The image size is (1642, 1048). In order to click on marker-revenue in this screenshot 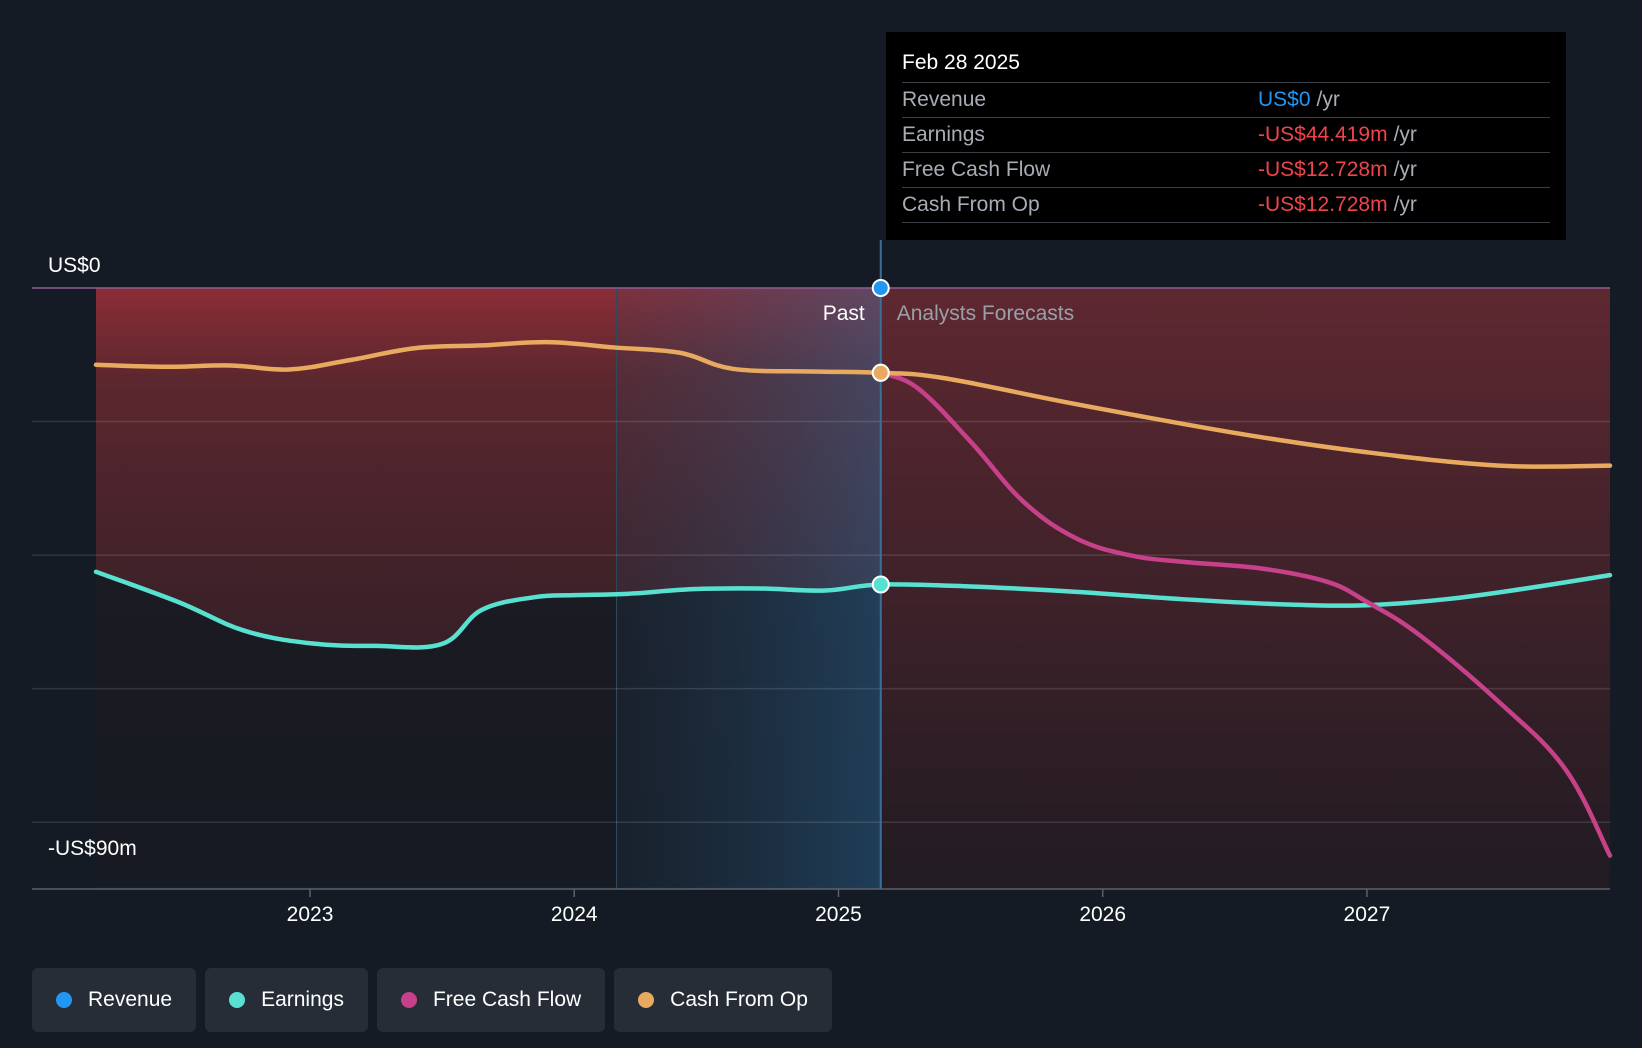, I will do `click(880, 288)`.